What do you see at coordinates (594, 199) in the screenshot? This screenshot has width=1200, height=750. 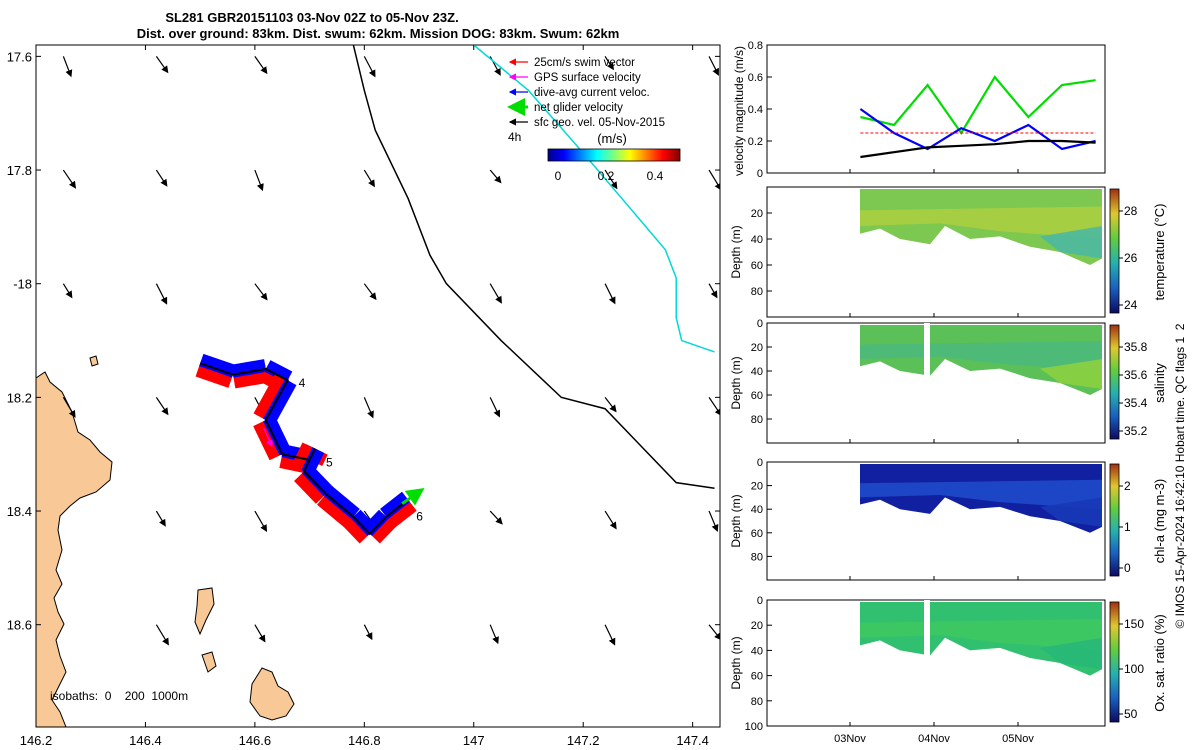 I see `isobath-1000m` at bounding box center [594, 199].